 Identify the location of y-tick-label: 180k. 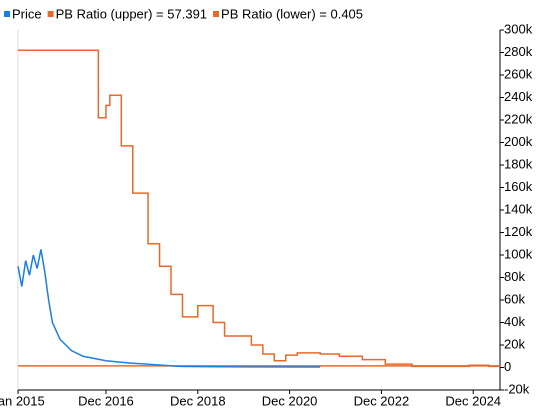
(518, 163).